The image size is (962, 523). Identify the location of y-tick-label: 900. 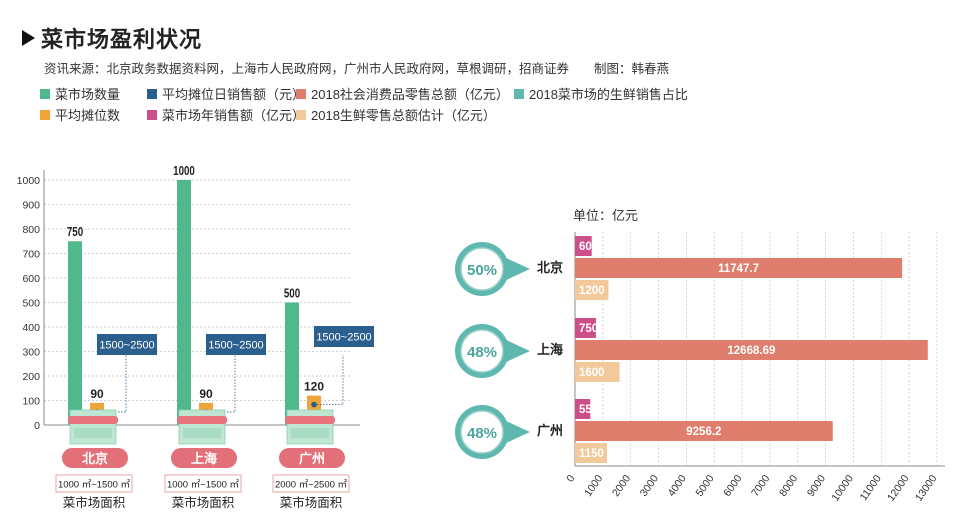
(31, 206).